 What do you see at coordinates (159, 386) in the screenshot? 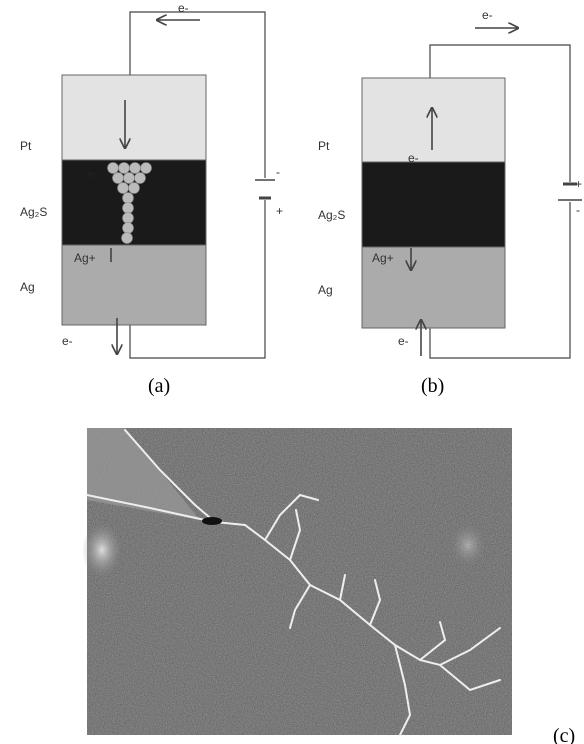
I see `caption: (a)` at bounding box center [159, 386].